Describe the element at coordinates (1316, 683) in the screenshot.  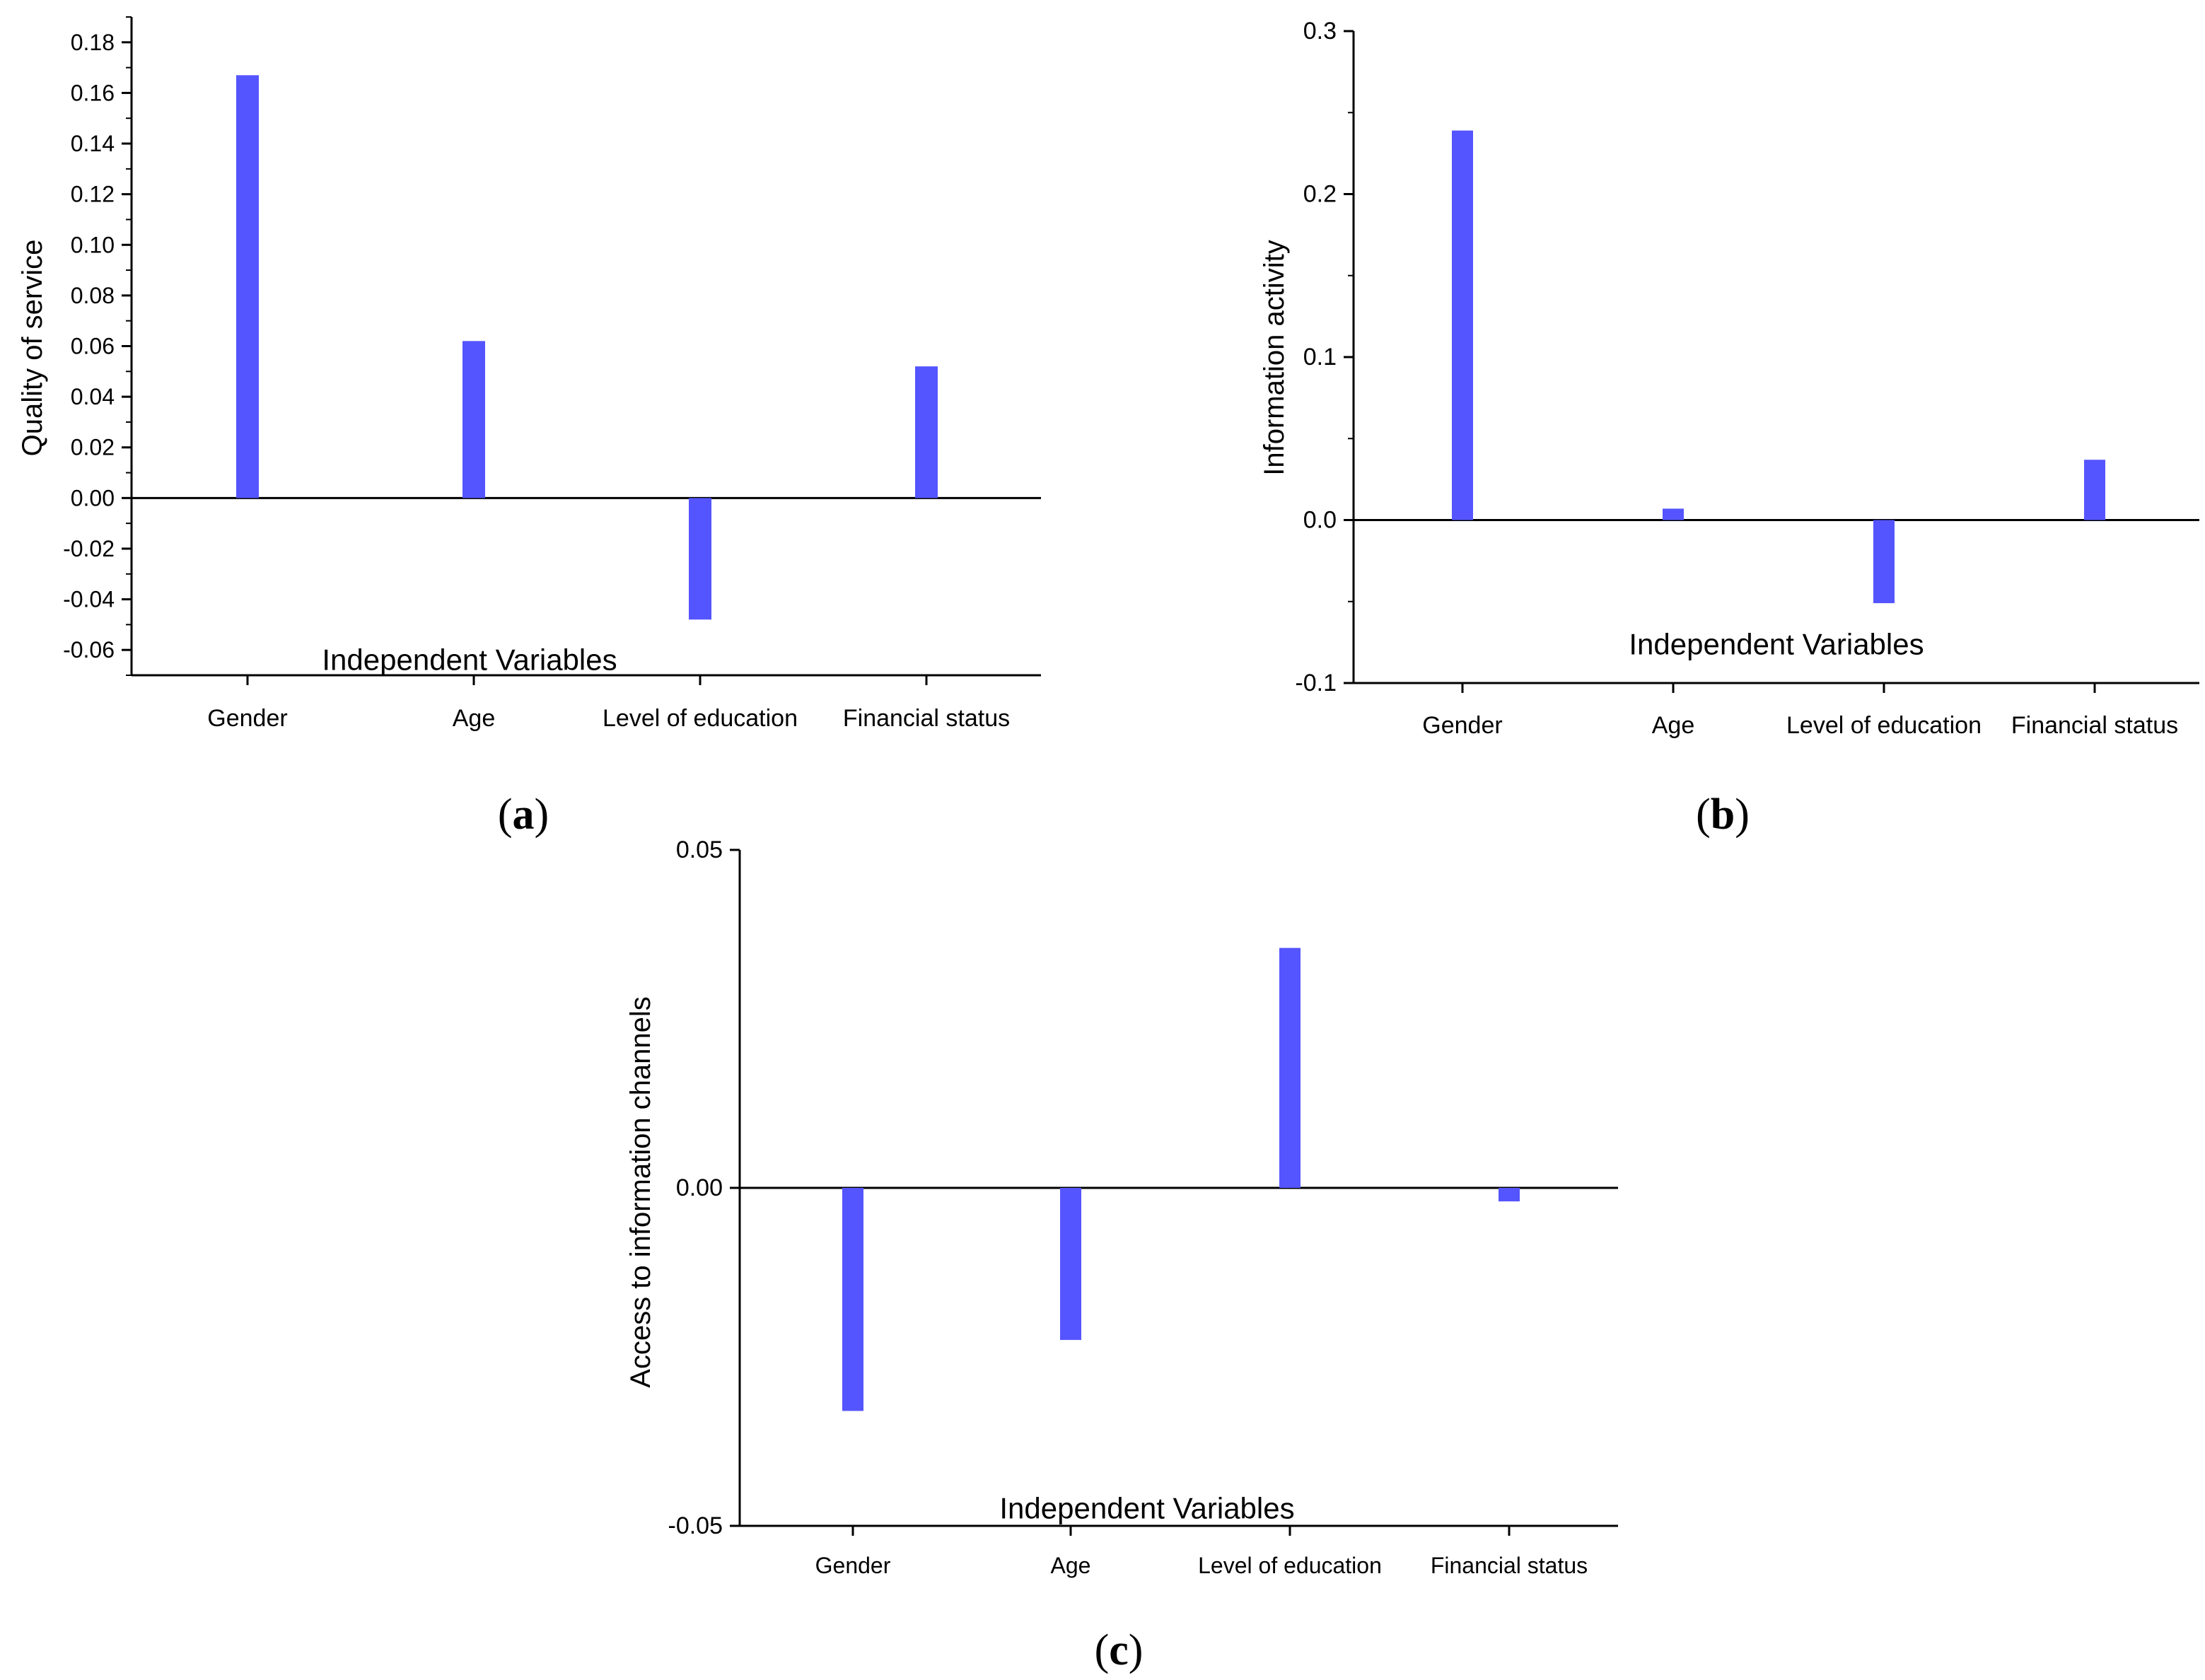
I see `y-tick-label: -0.1` at that location.